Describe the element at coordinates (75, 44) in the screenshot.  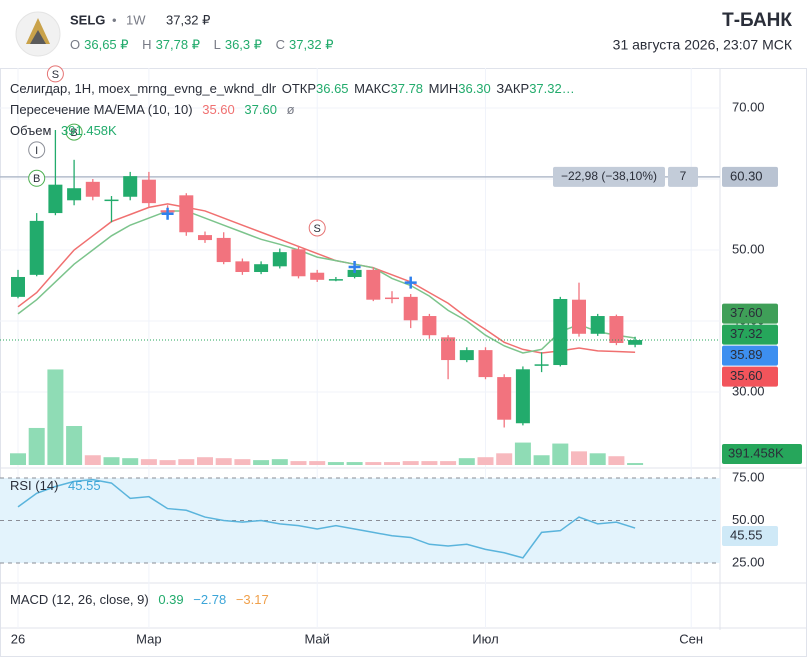
I see `ohlc-key: O` at that location.